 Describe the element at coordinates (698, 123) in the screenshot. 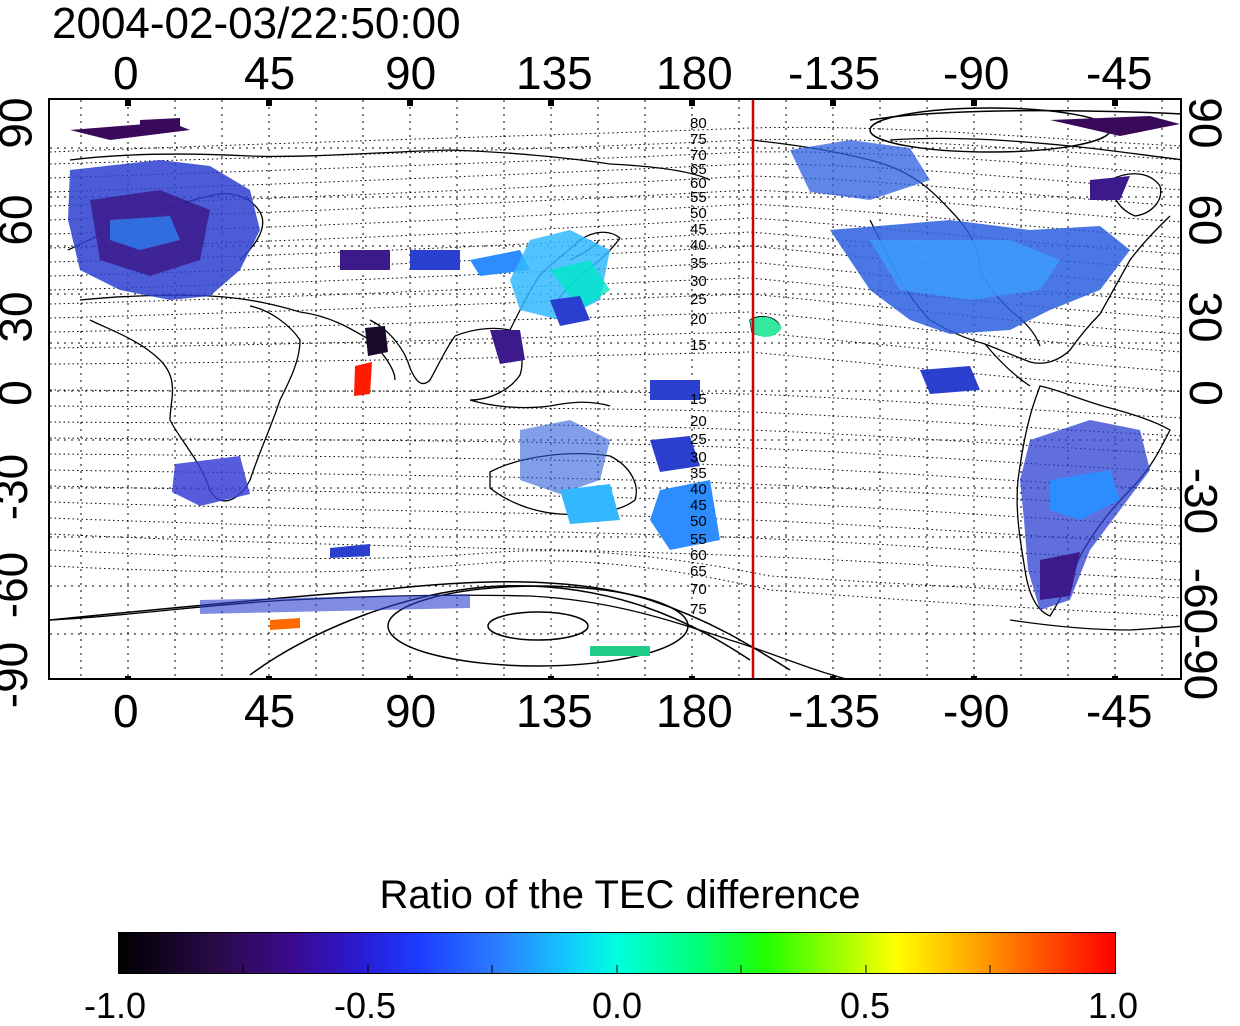

I see `contour-label: 80` at that location.